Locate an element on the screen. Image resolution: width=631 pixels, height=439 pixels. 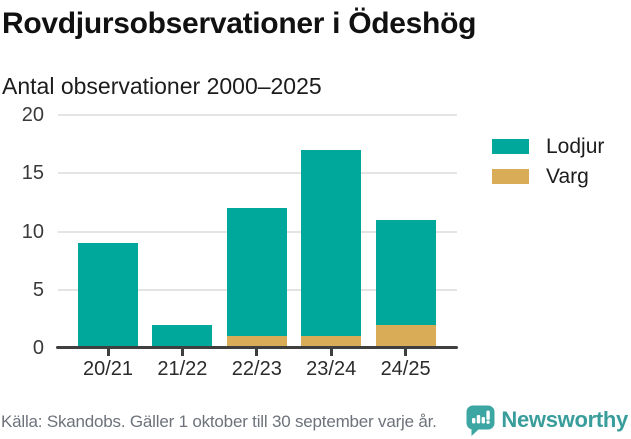
x-tick-label-22/23: 22/23 is located at coordinates (256, 369).